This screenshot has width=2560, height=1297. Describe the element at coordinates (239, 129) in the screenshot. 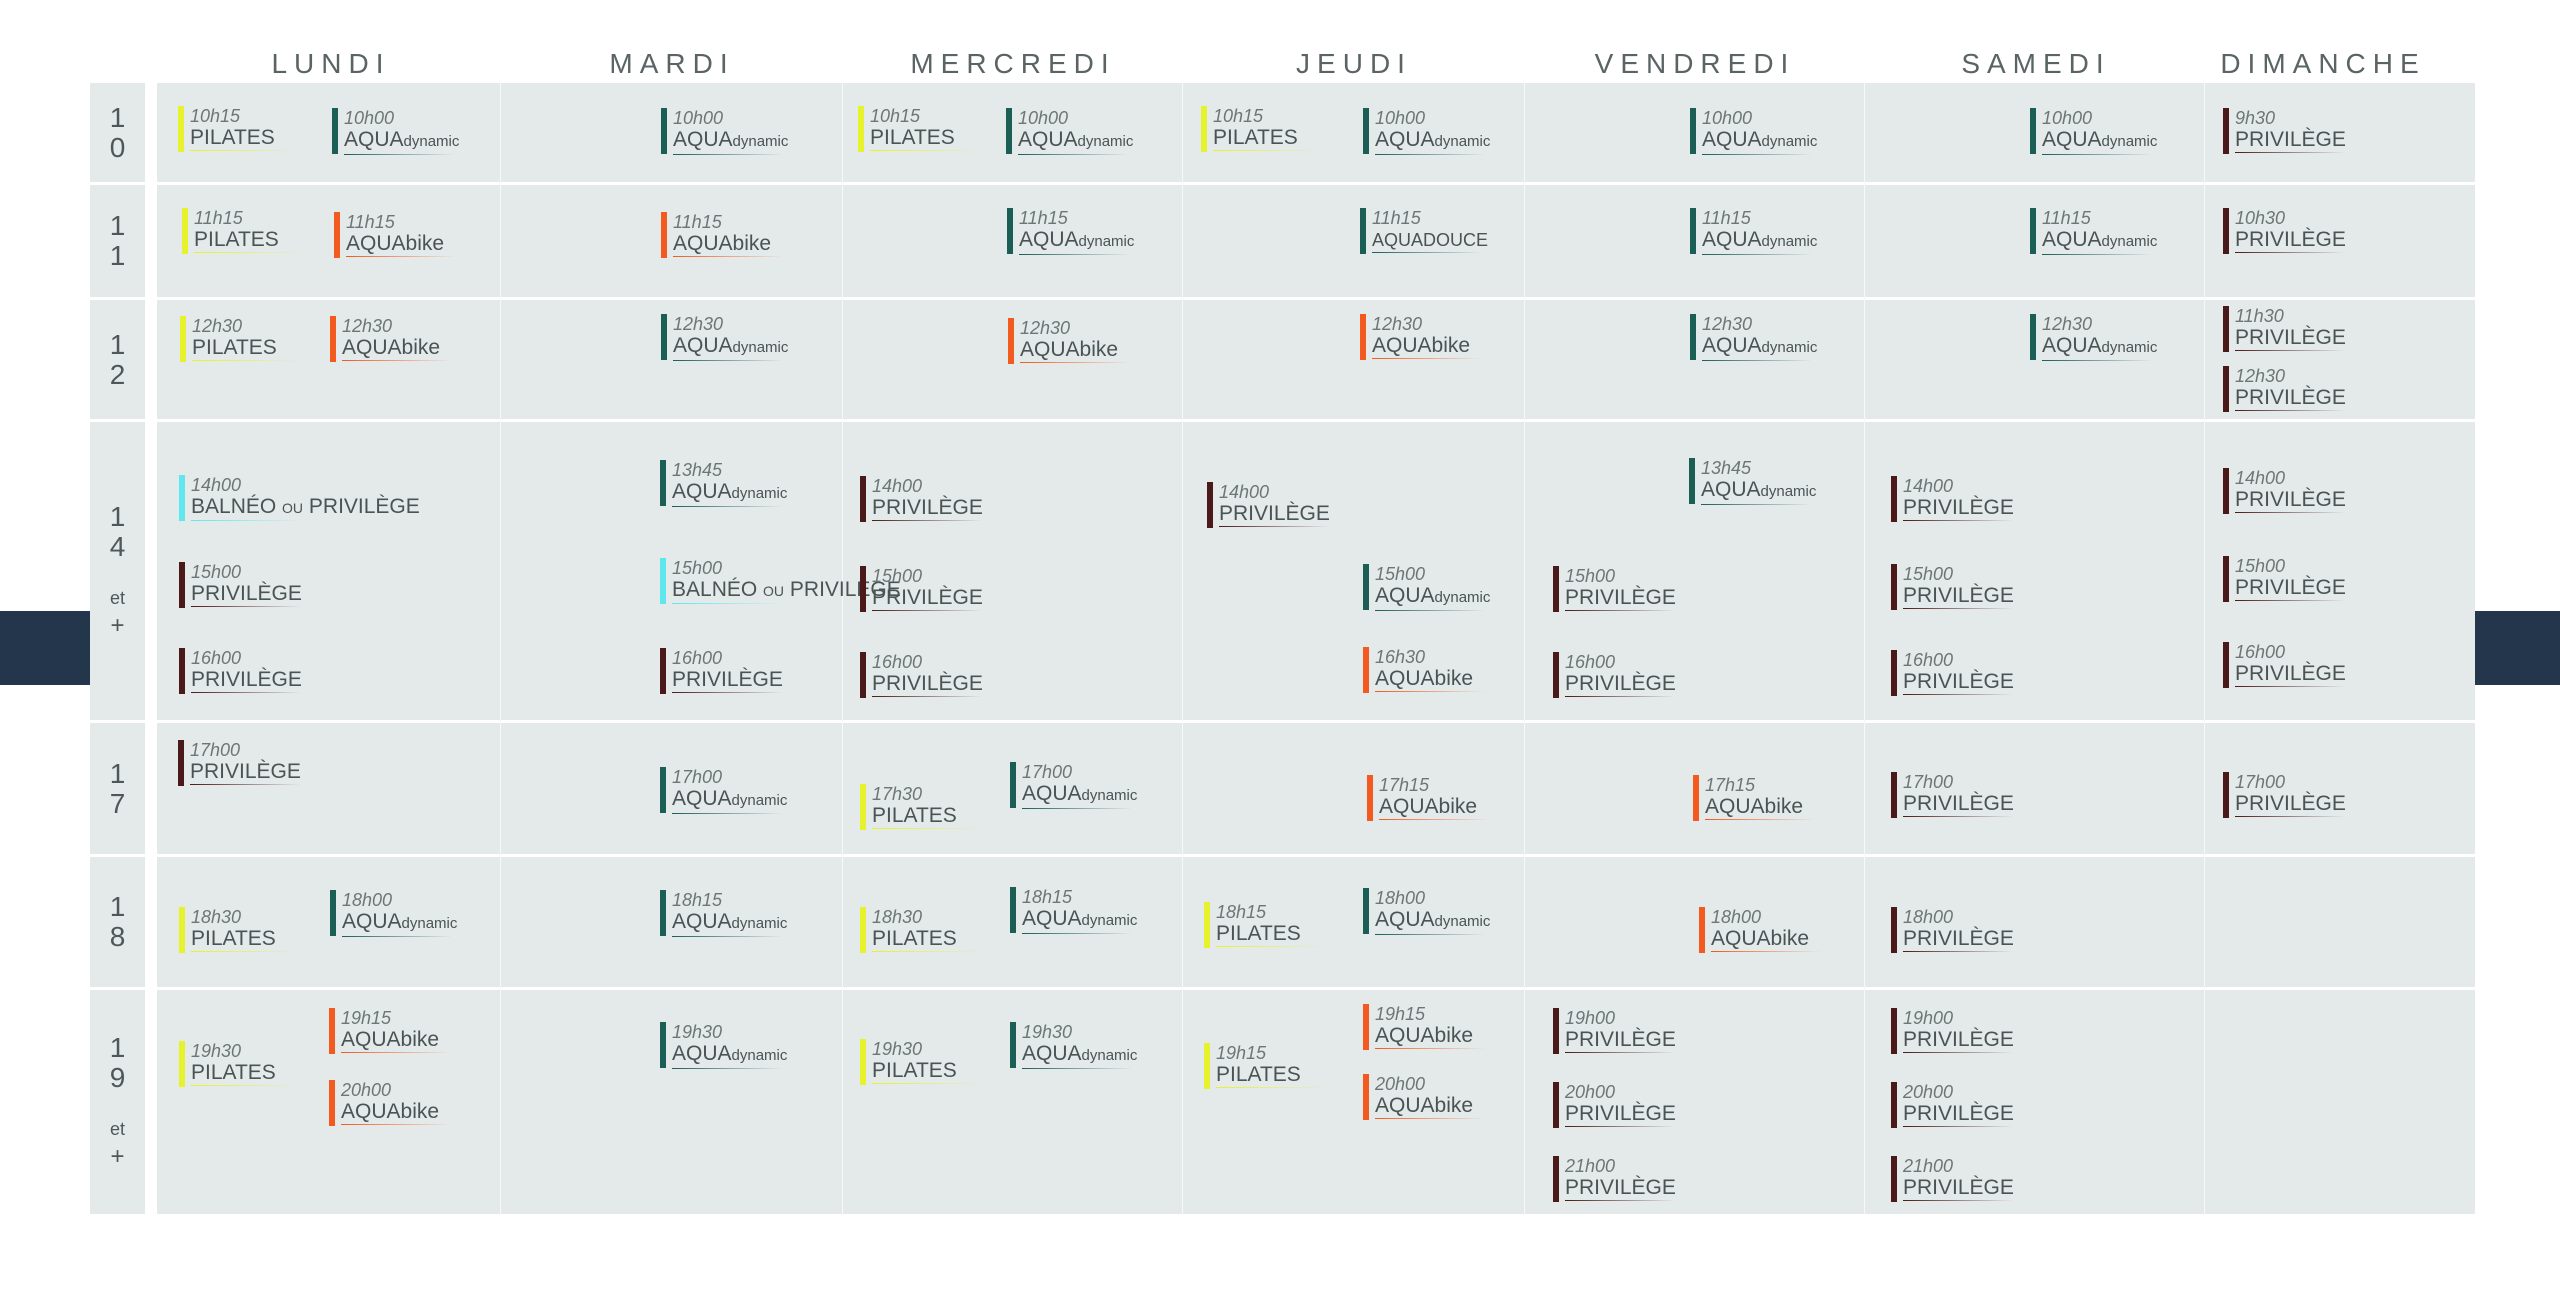

I see `event-pilates: 10h15 PILATES` at that location.